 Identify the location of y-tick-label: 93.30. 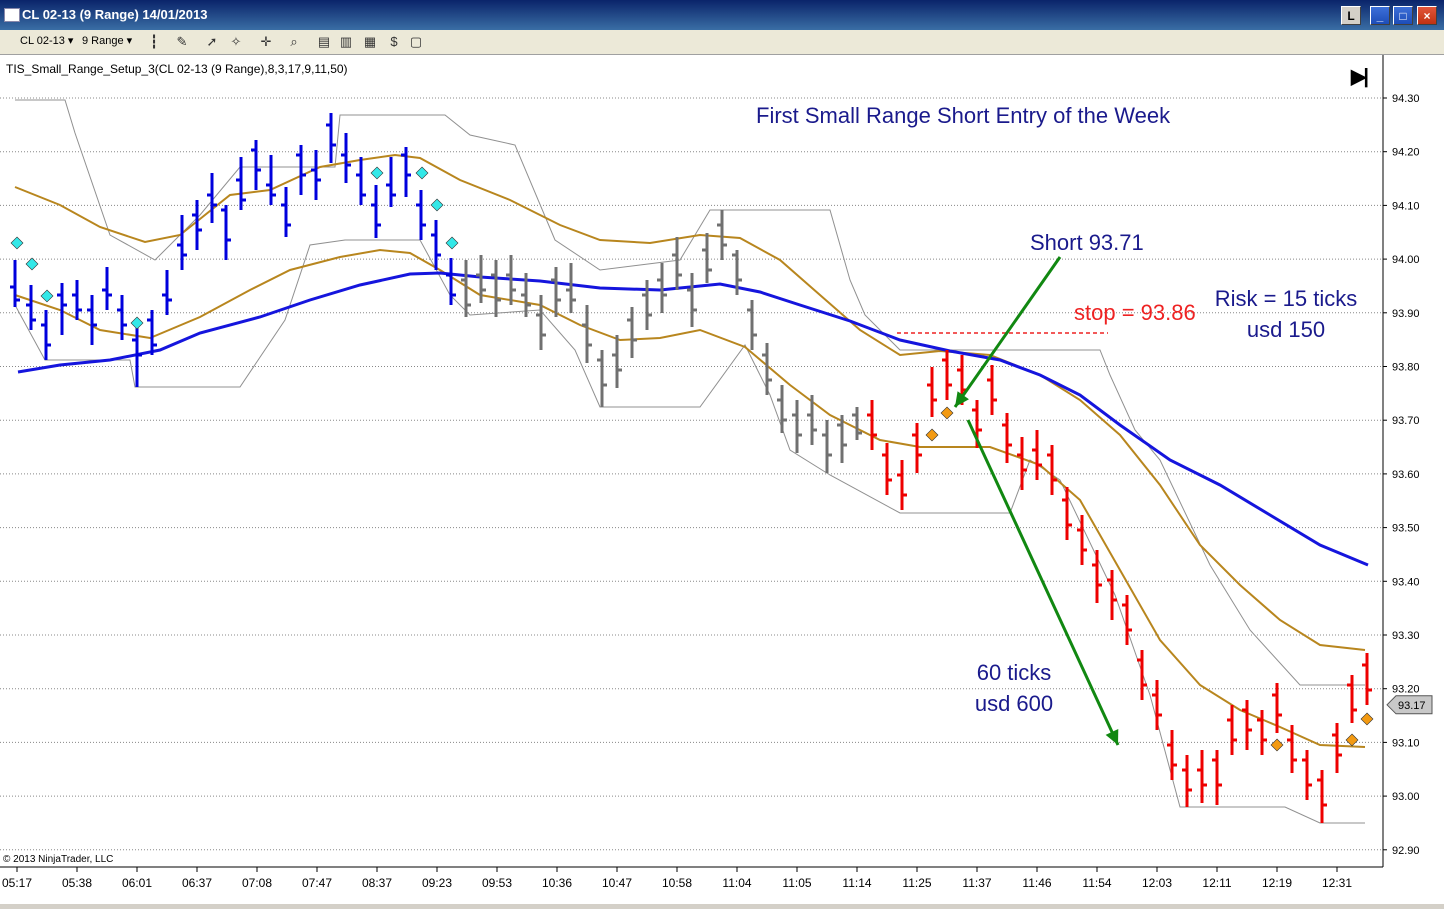
(1406, 636).